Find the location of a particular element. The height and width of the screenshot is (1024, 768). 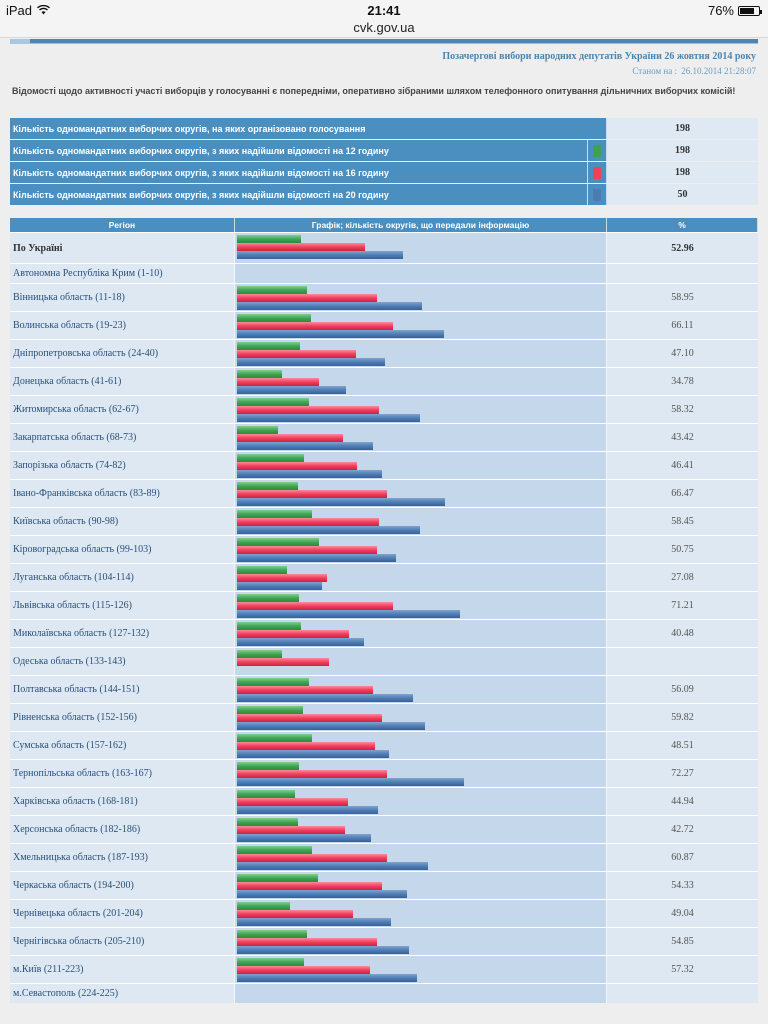

as-of-timestamp: Станом на : 26.10.2014 21:28:07 is located at coordinates (693, 71).